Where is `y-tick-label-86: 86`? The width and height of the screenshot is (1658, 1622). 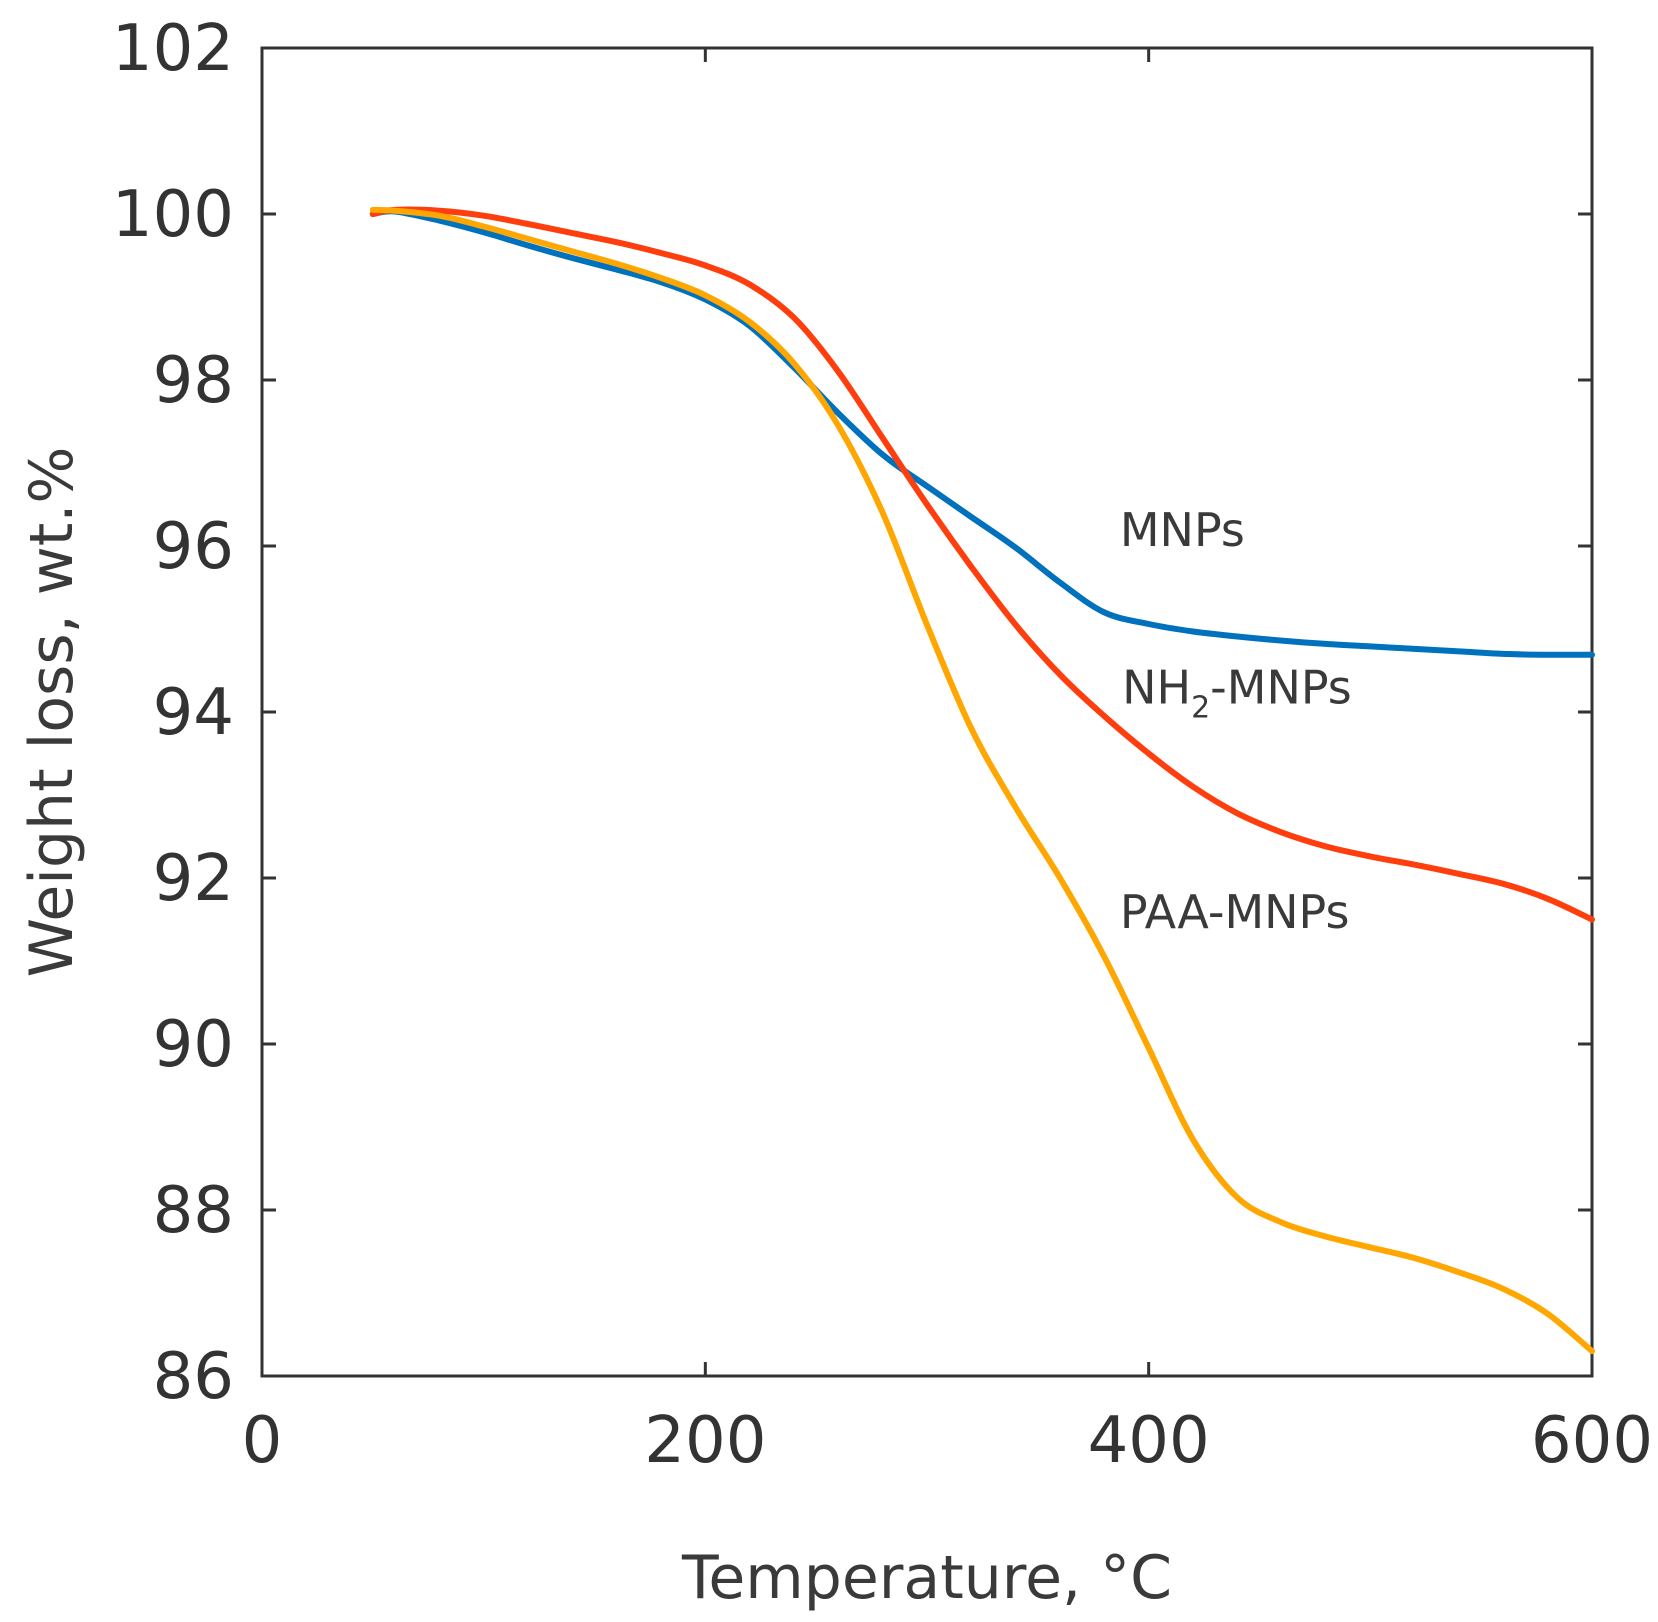 y-tick-label-86: 86 is located at coordinates (193, 1377).